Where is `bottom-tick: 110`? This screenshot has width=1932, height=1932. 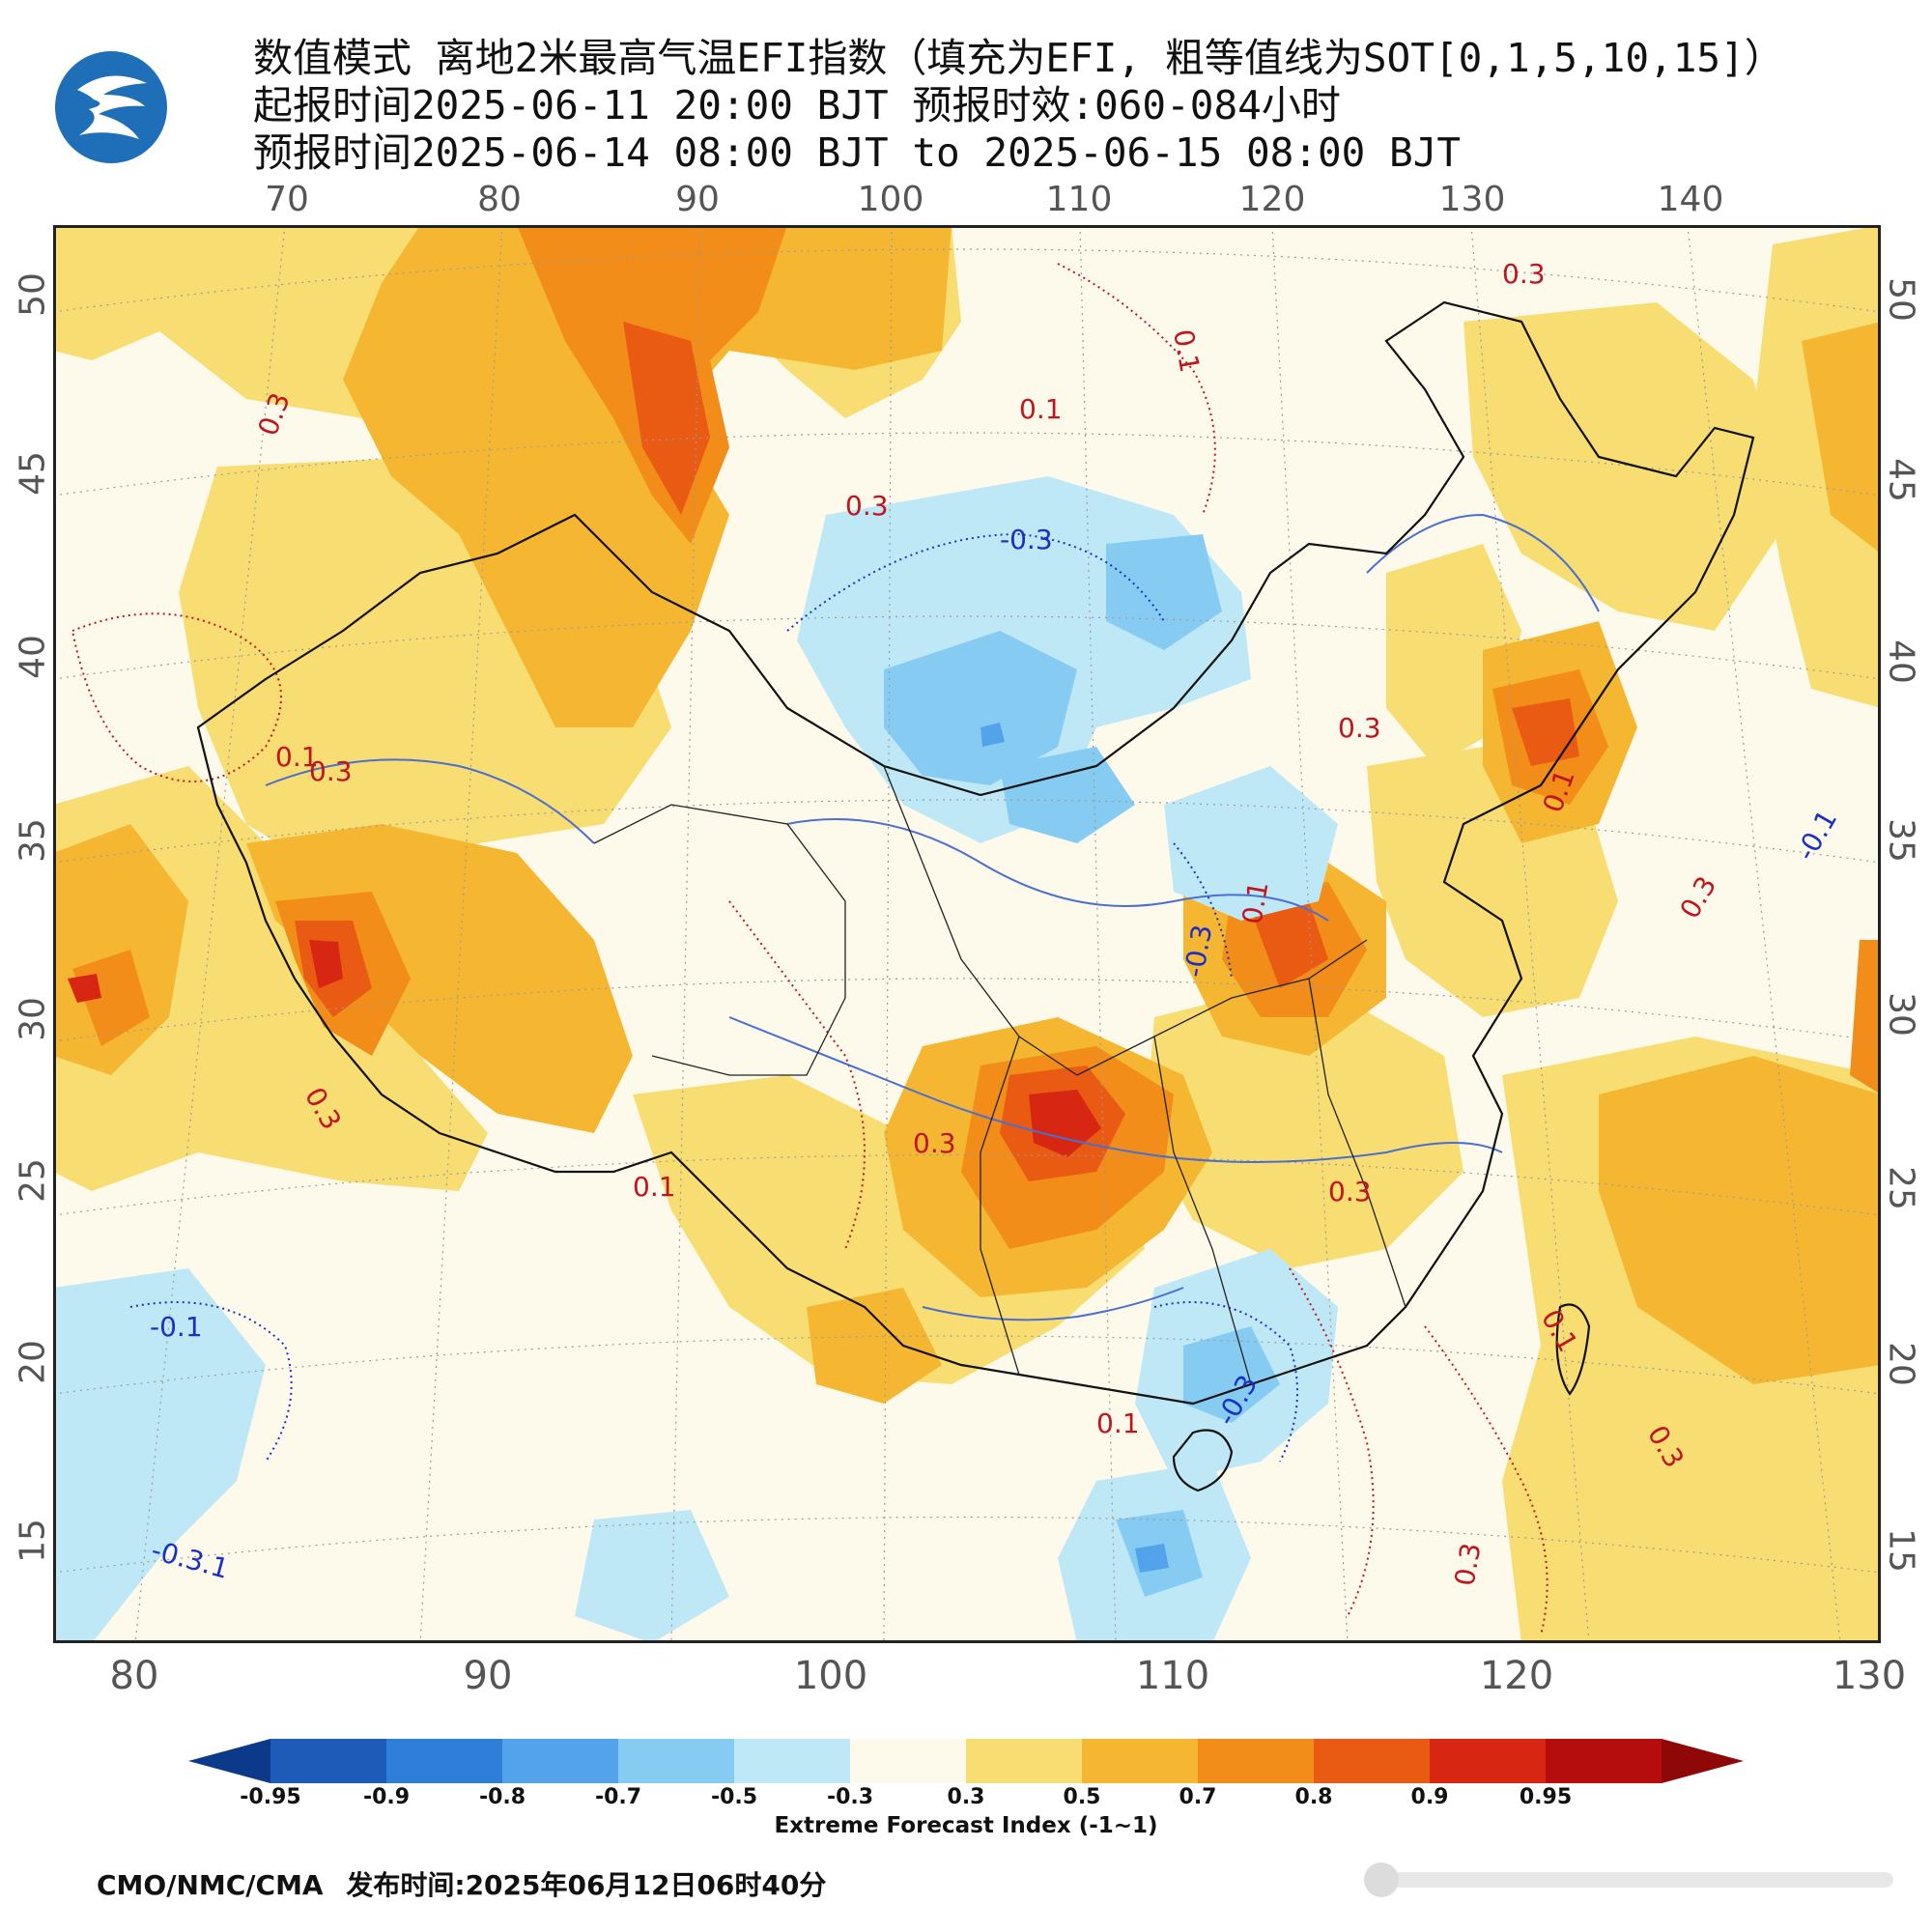 bottom-tick: 110 is located at coordinates (1172, 1676).